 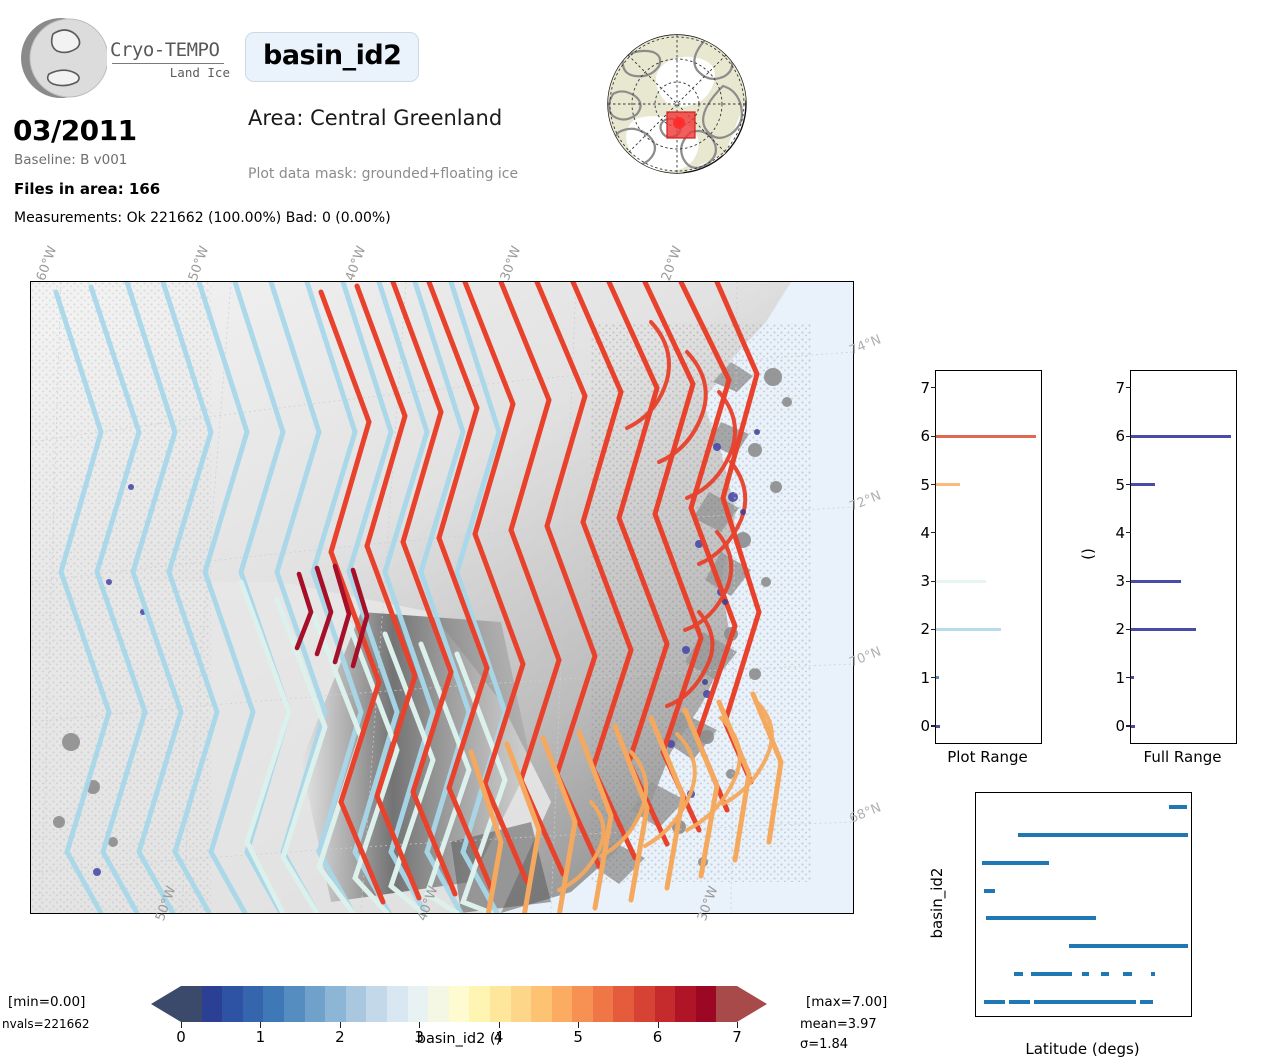 I want to click on sigma-label: σ=1.84, so click(x=824, y=1044).